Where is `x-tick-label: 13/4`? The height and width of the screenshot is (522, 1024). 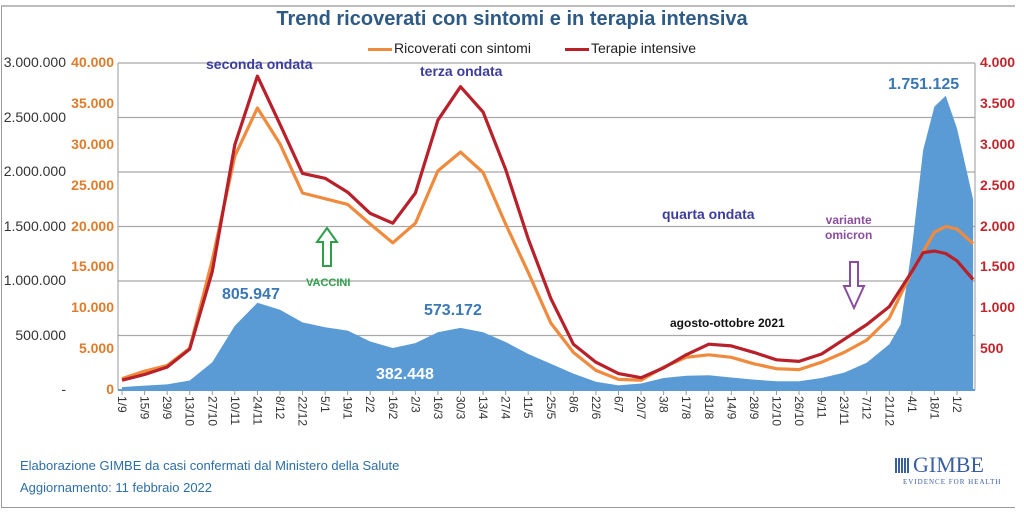 x-tick-label: 13/4 is located at coordinates (483, 408).